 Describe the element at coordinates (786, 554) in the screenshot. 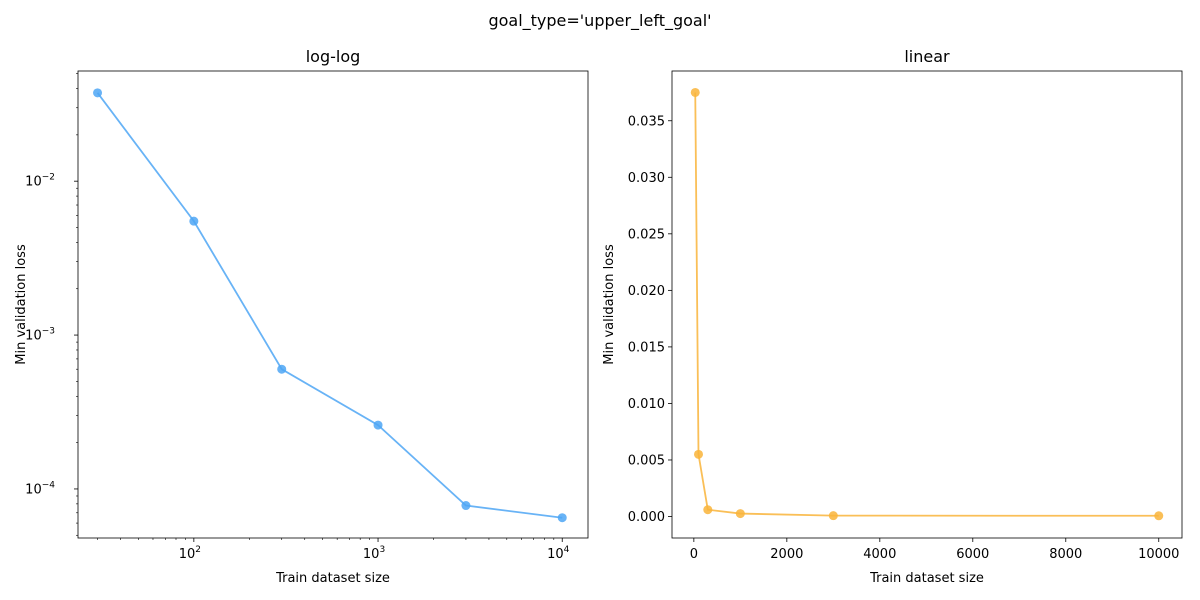

I see `linear-x-tick-label: 2000` at that location.